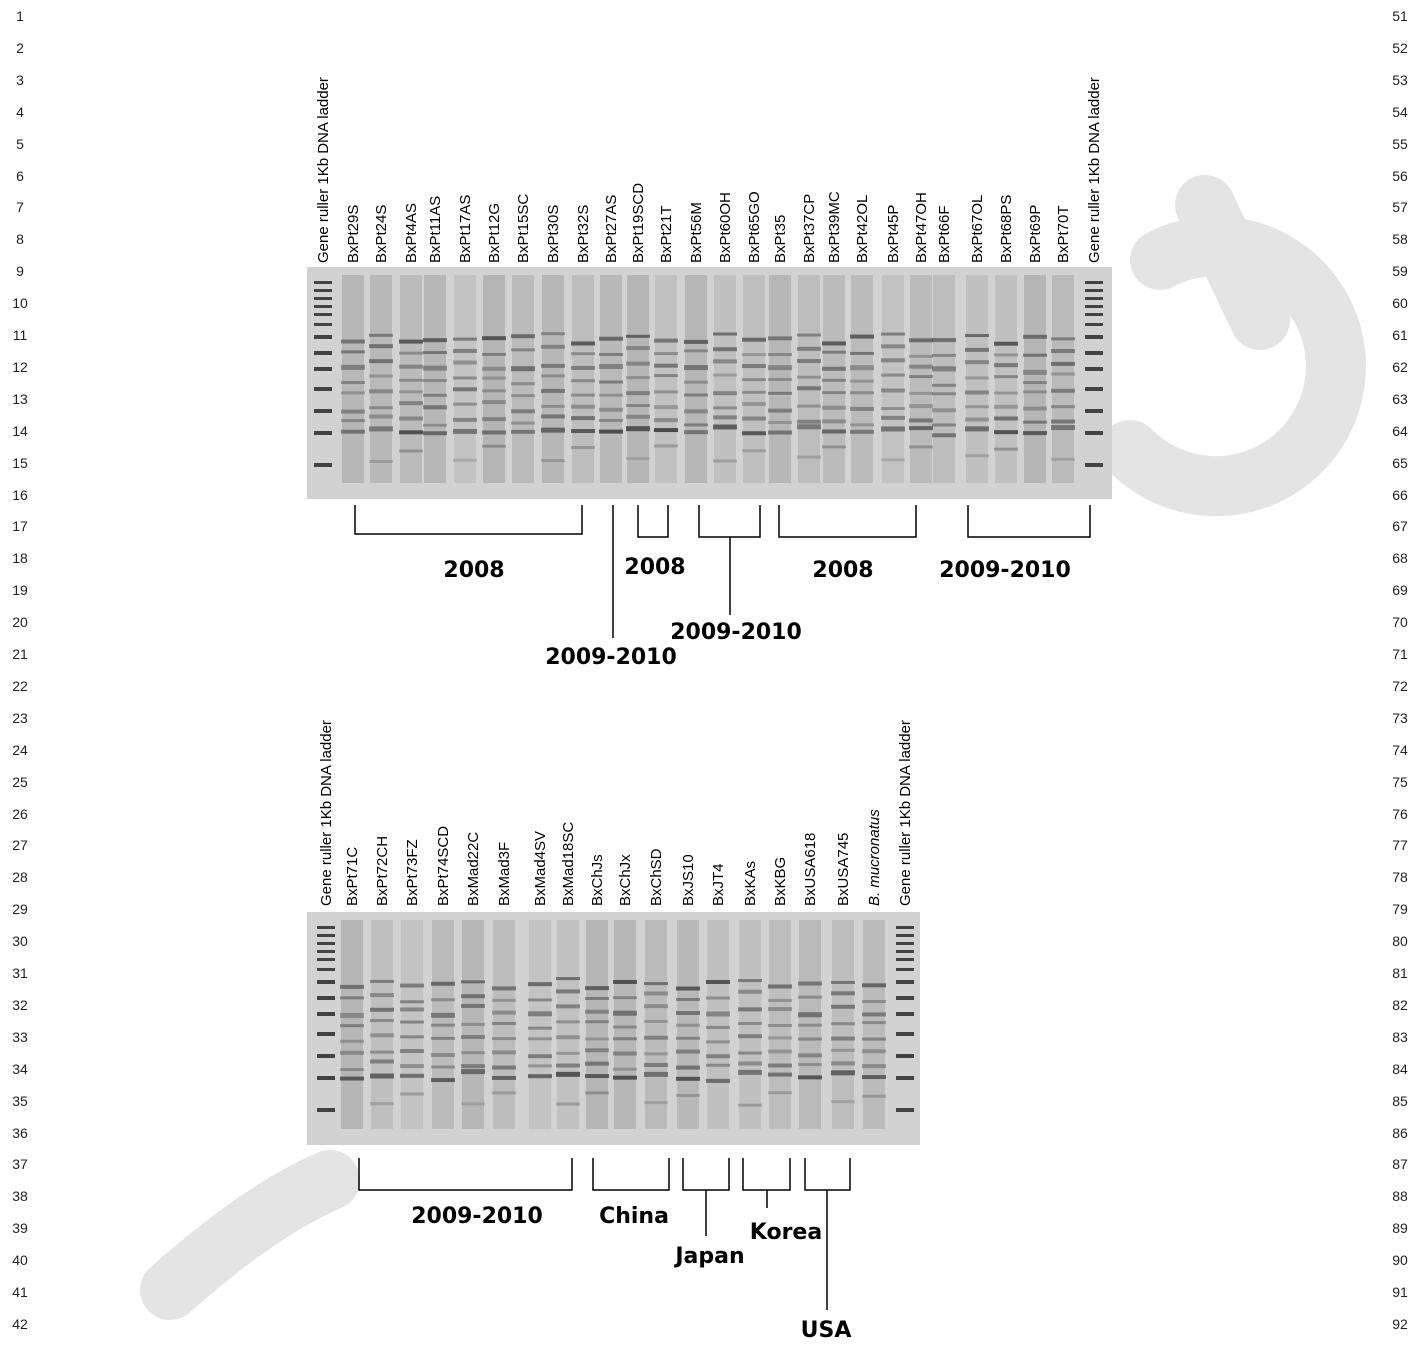 This screenshot has height=1348, width=1415. What do you see at coordinates (1400, 143) in the screenshot?
I see `line-number: 55` at bounding box center [1400, 143].